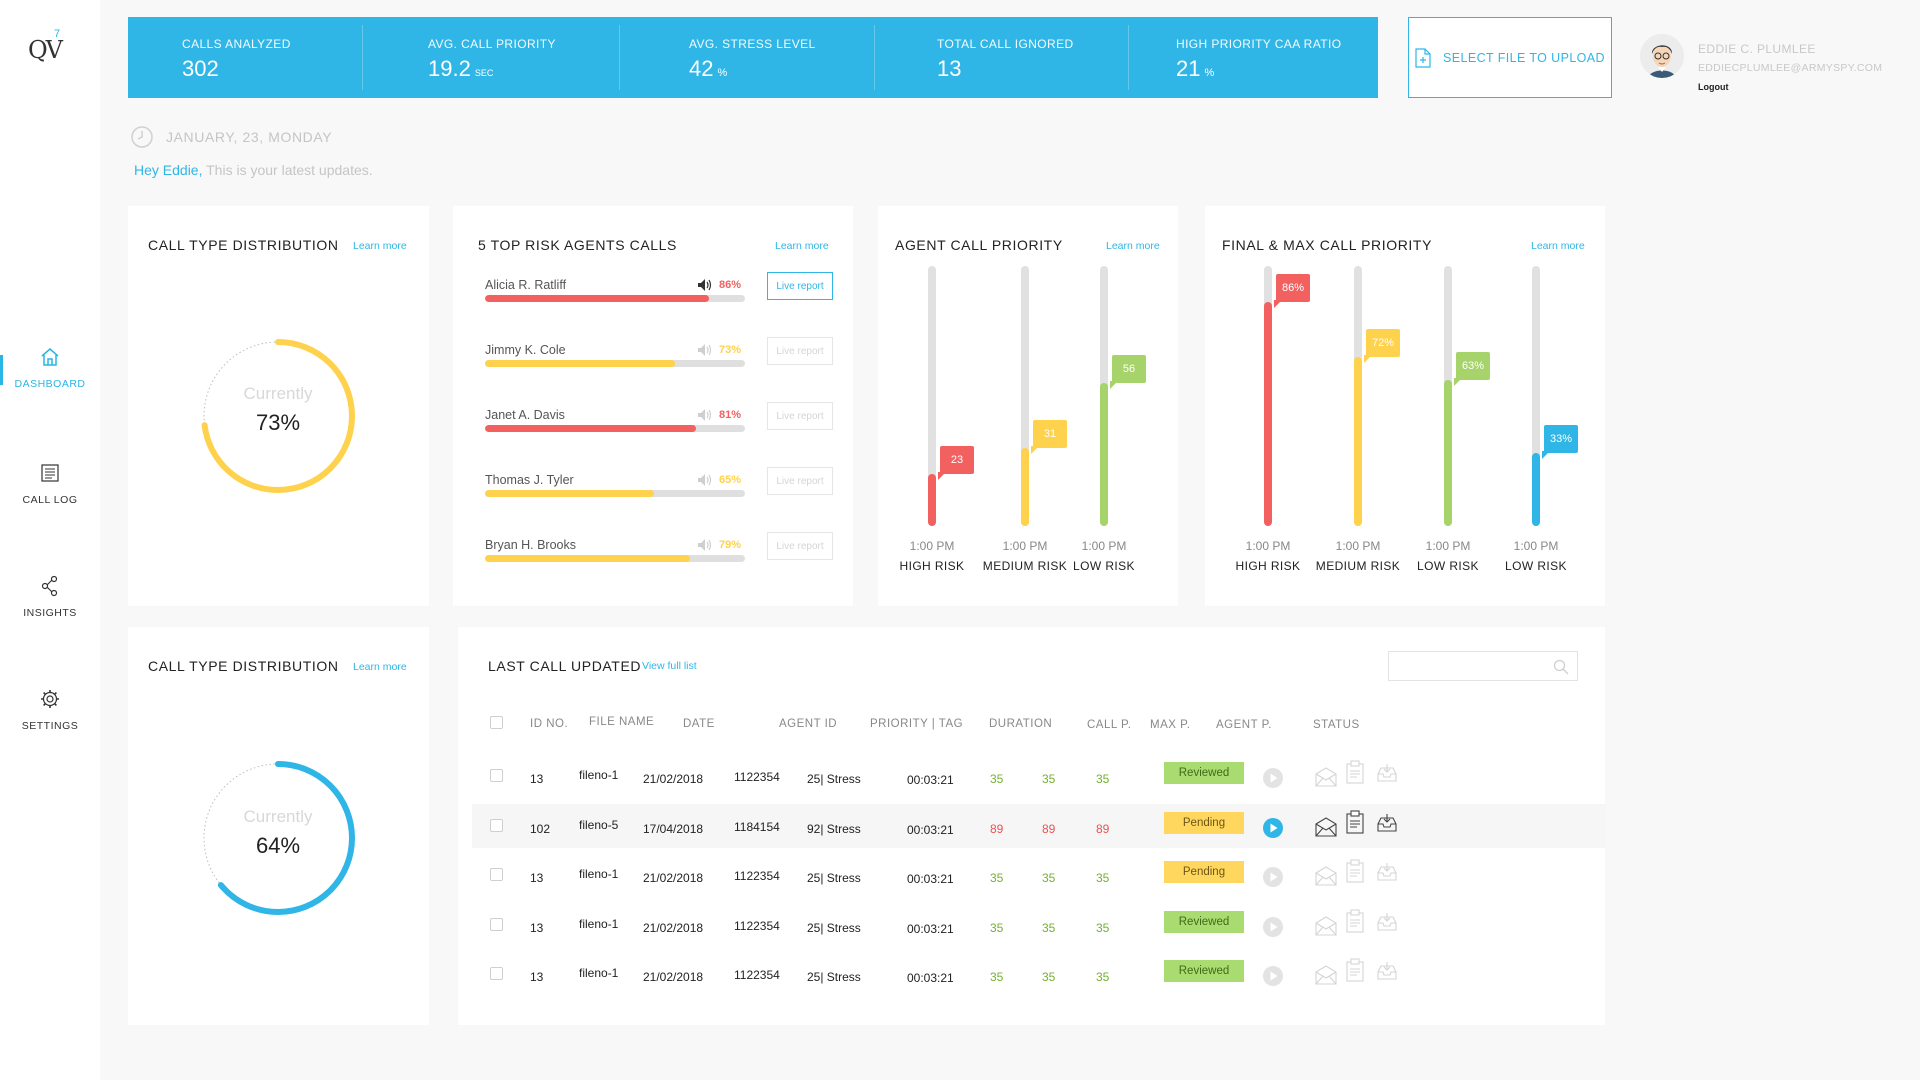  I want to click on avatar, so click(1662, 56).